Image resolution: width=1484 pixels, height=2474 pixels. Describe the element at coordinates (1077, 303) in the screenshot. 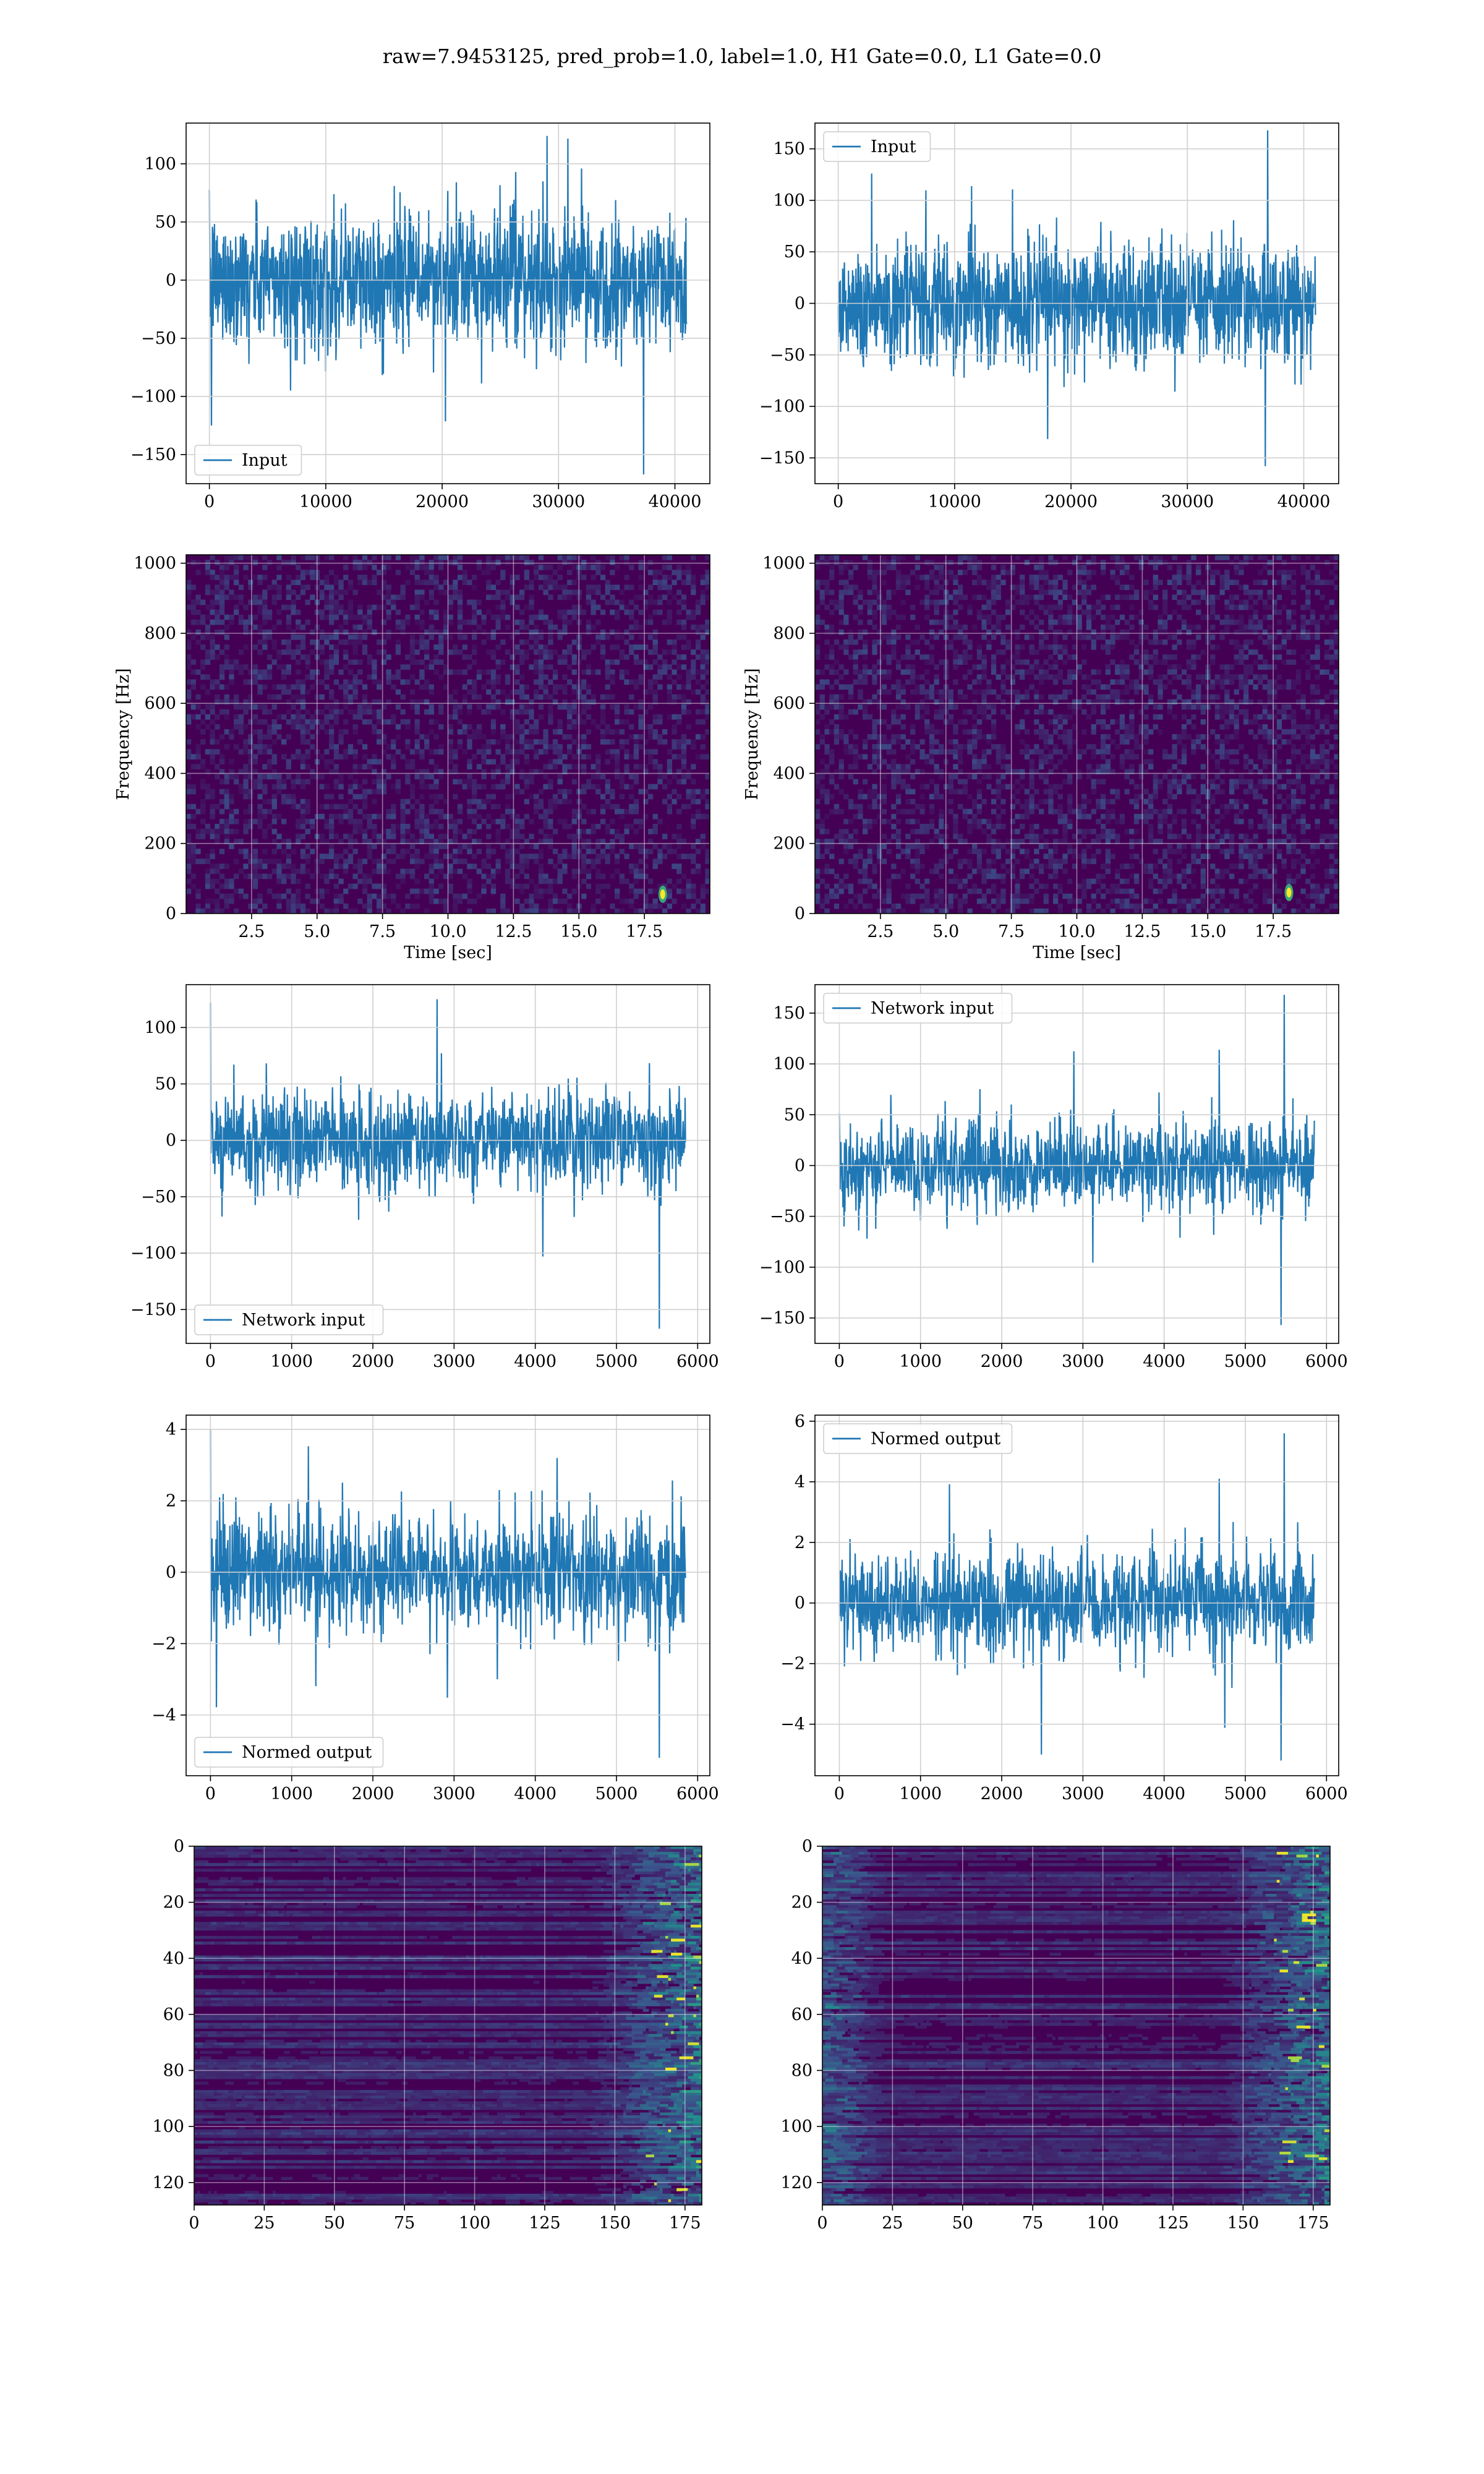

I see `l1-input-grid` at that location.